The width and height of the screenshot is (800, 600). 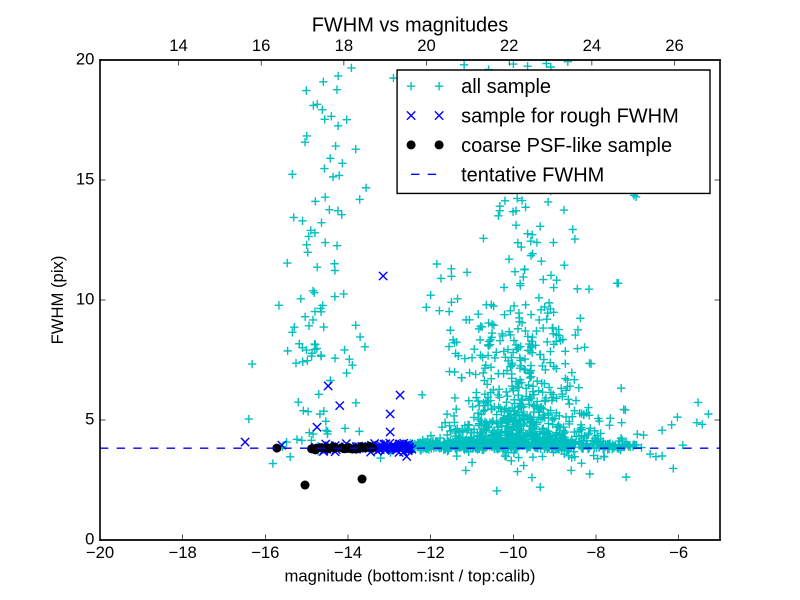 What do you see at coordinates (678, 552) in the screenshot?
I see `svg-text: −6` at bounding box center [678, 552].